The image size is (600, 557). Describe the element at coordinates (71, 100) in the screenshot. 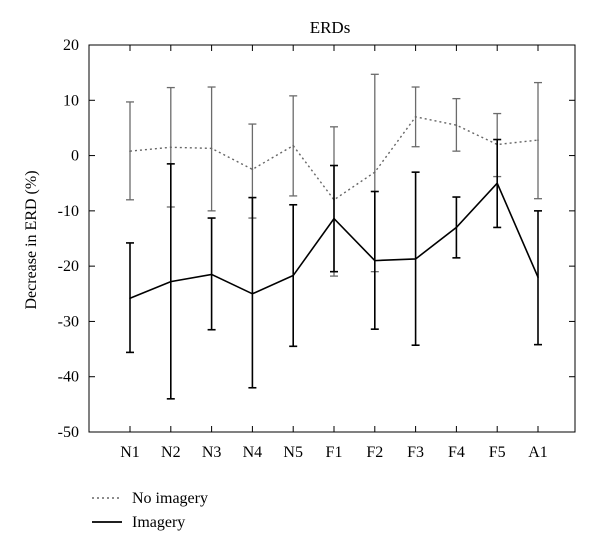

I see `y-tick-label: 10` at that location.